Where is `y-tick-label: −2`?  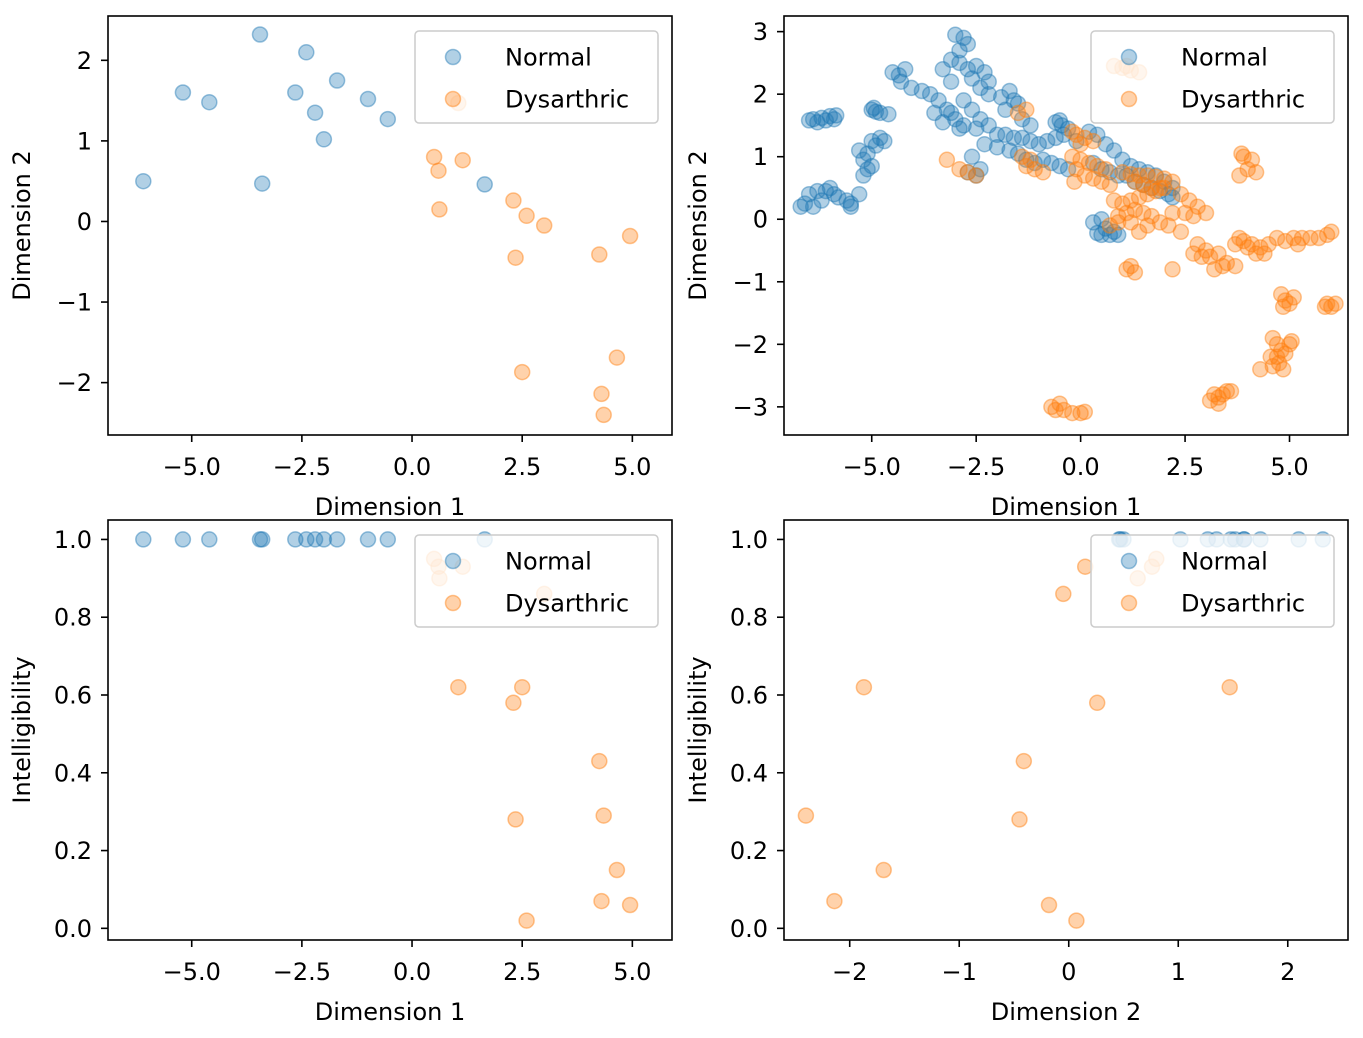
y-tick-label: −2 is located at coordinates (74, 383).